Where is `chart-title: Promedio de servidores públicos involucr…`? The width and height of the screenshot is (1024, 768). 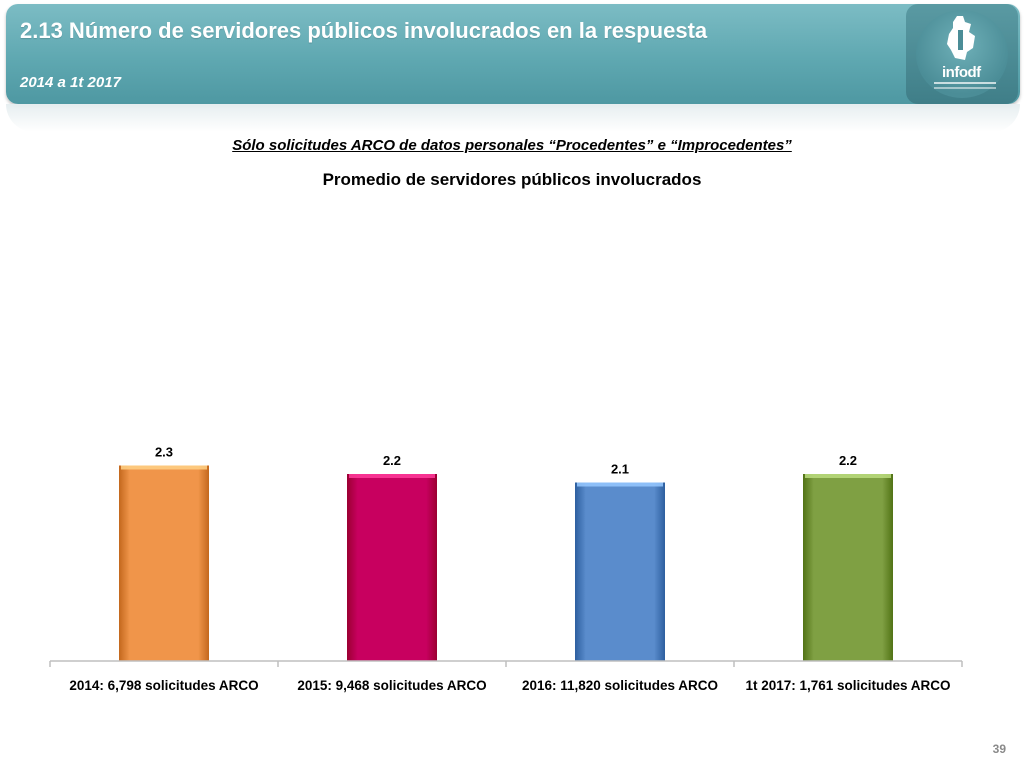
chart-title: Promedio de servidores públicos involucr… is located at coordinates (512, 179).